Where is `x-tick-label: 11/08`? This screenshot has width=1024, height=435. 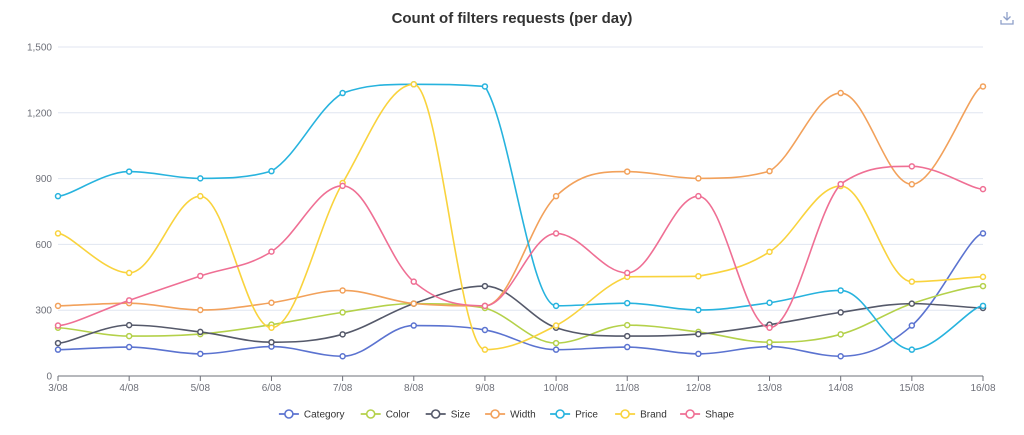
x-tick-label: 11/08 is located at coordinates (627, 388).